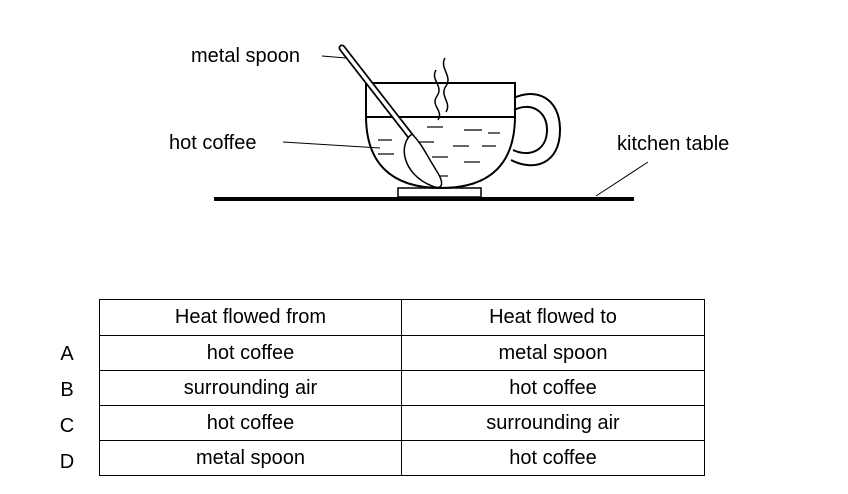  What do you see at coordinates (250, 317) in the screenshot?
I see `header-heat-from: Heat flowed from` at bounding box center [250, 317].